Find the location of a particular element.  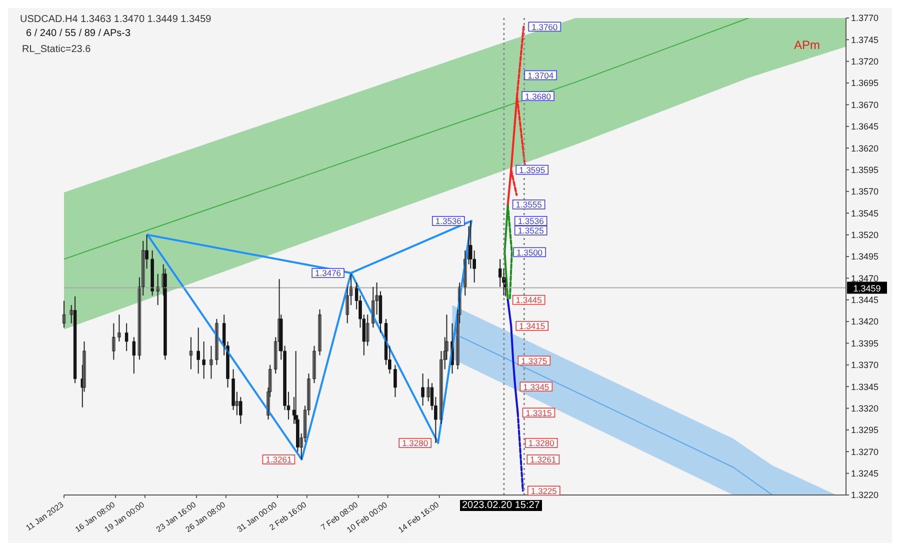

annotation: 1.3500 is located at coordinates (529, 252).